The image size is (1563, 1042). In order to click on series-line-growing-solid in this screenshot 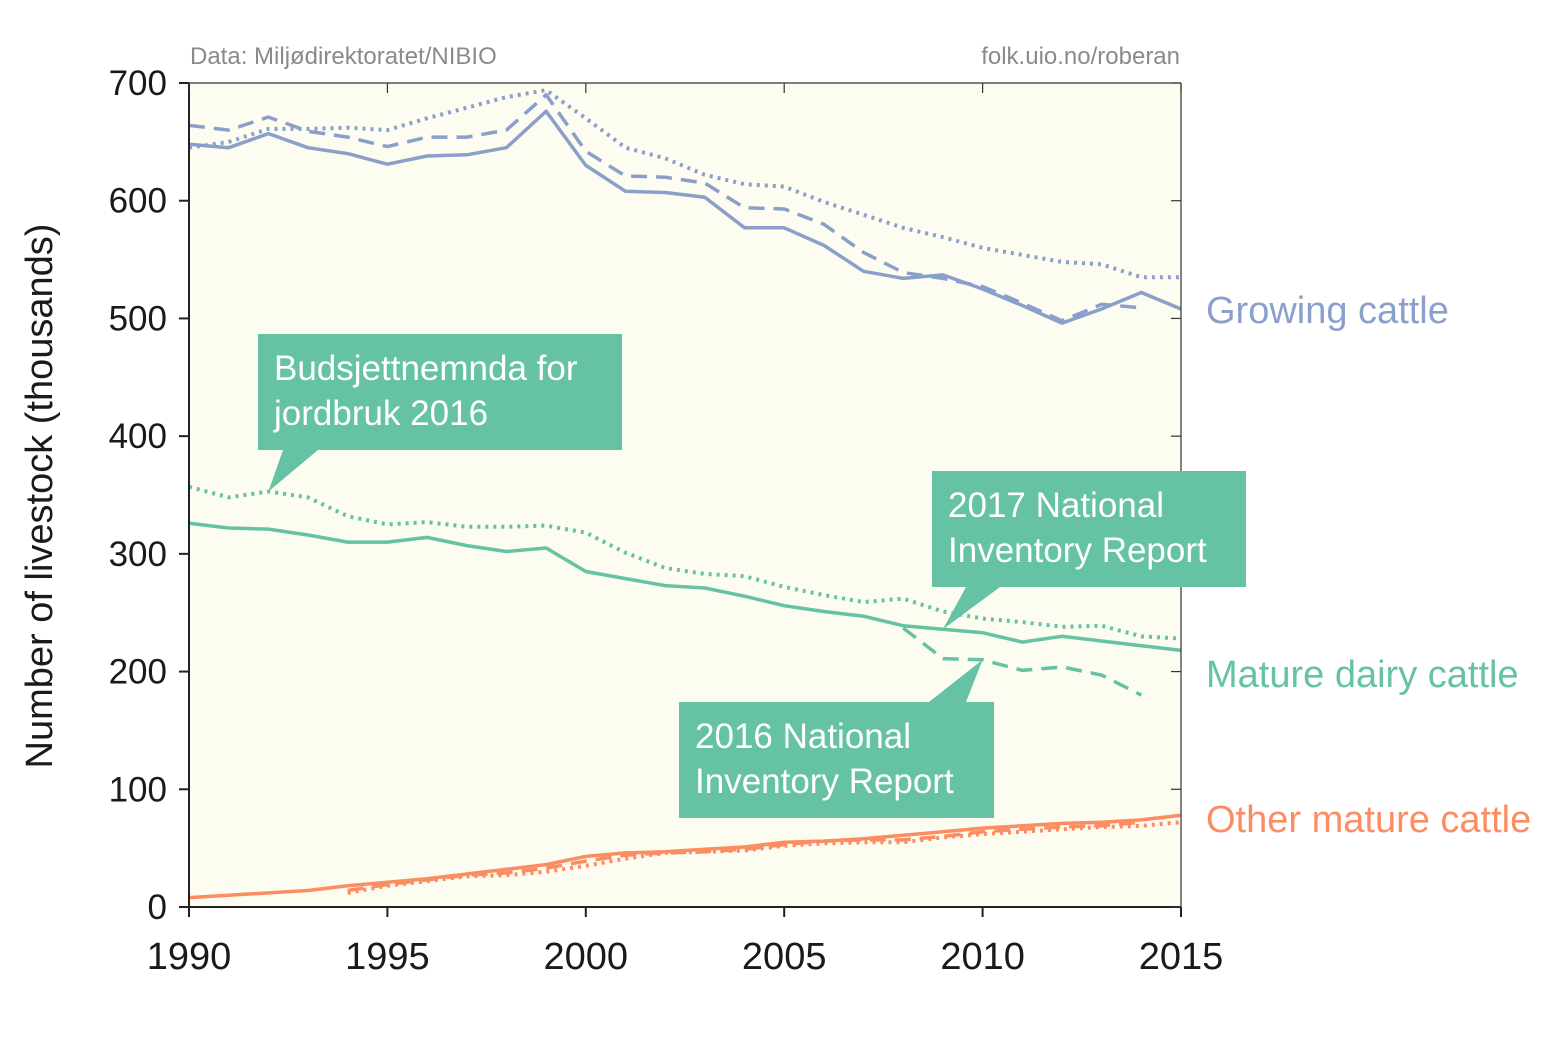, I will do `click(685, 217)`.